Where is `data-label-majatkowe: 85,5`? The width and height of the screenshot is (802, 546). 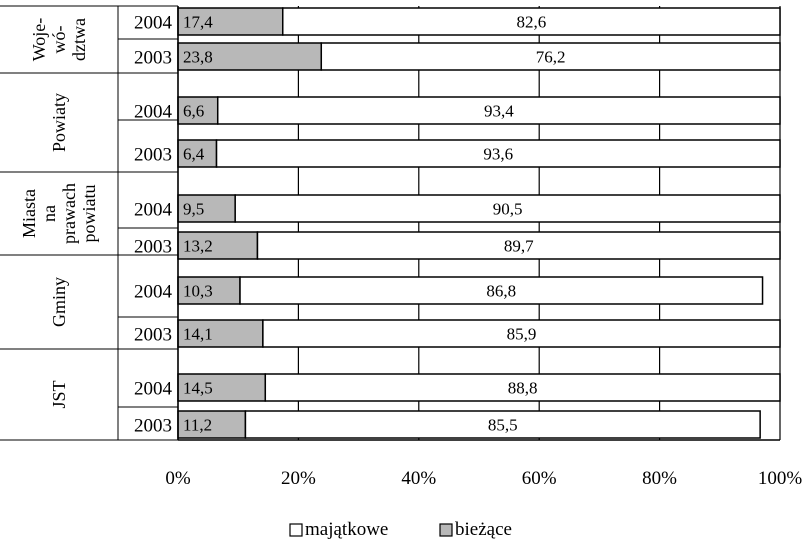 data-label-majatkowe: 85,5 is located at coordinates (503, 425).